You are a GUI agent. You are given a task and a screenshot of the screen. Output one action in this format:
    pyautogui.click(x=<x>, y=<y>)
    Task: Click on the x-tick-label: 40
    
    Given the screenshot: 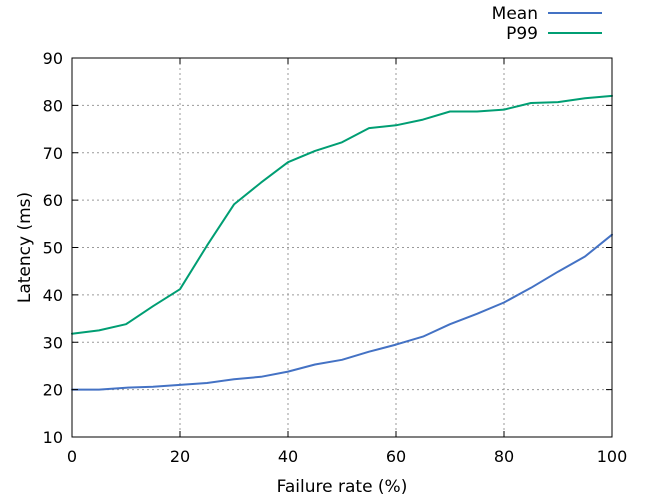 What is the action you would take?
    pyautogui.click(x=288, y=456)
    